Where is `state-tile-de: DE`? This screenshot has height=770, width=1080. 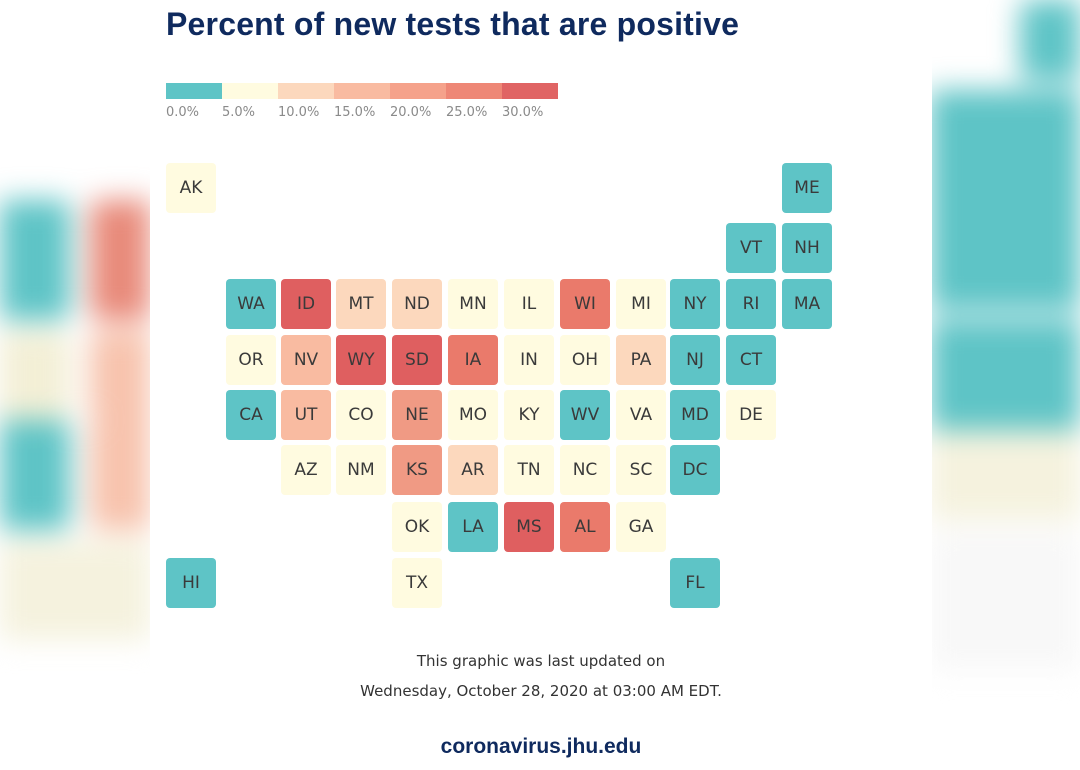 state-tile-de: DE is located at coordinates (751, 415).